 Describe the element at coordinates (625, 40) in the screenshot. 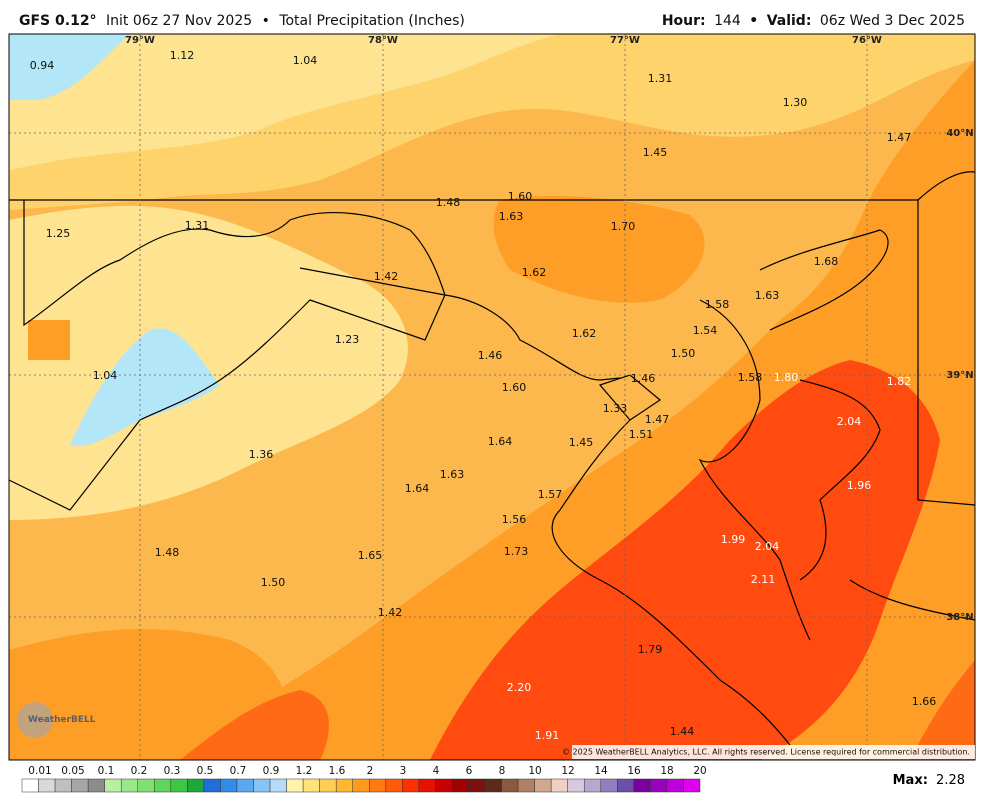

I see `longitude-label: 77°W` at that location.